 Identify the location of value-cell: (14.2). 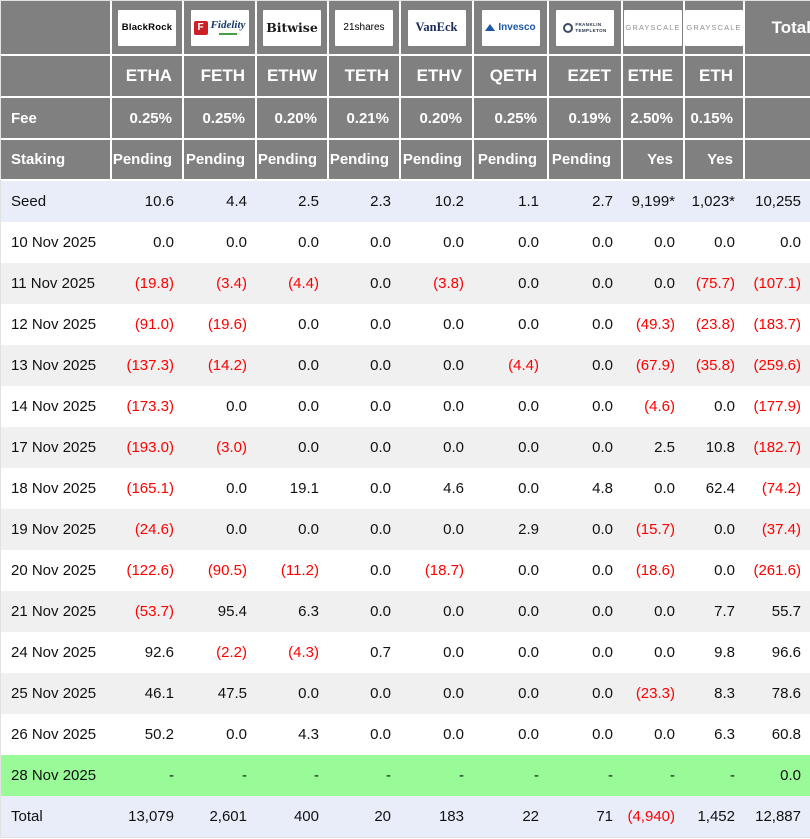
(220, 365).